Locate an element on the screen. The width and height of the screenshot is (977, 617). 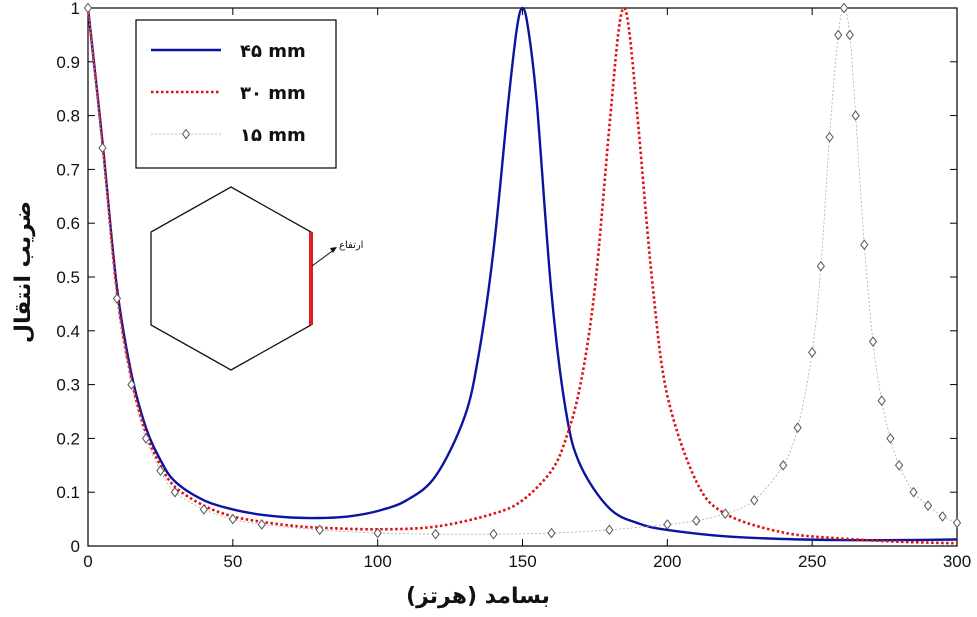
x-tick-label: 250 is located at coordinates (812, 561).